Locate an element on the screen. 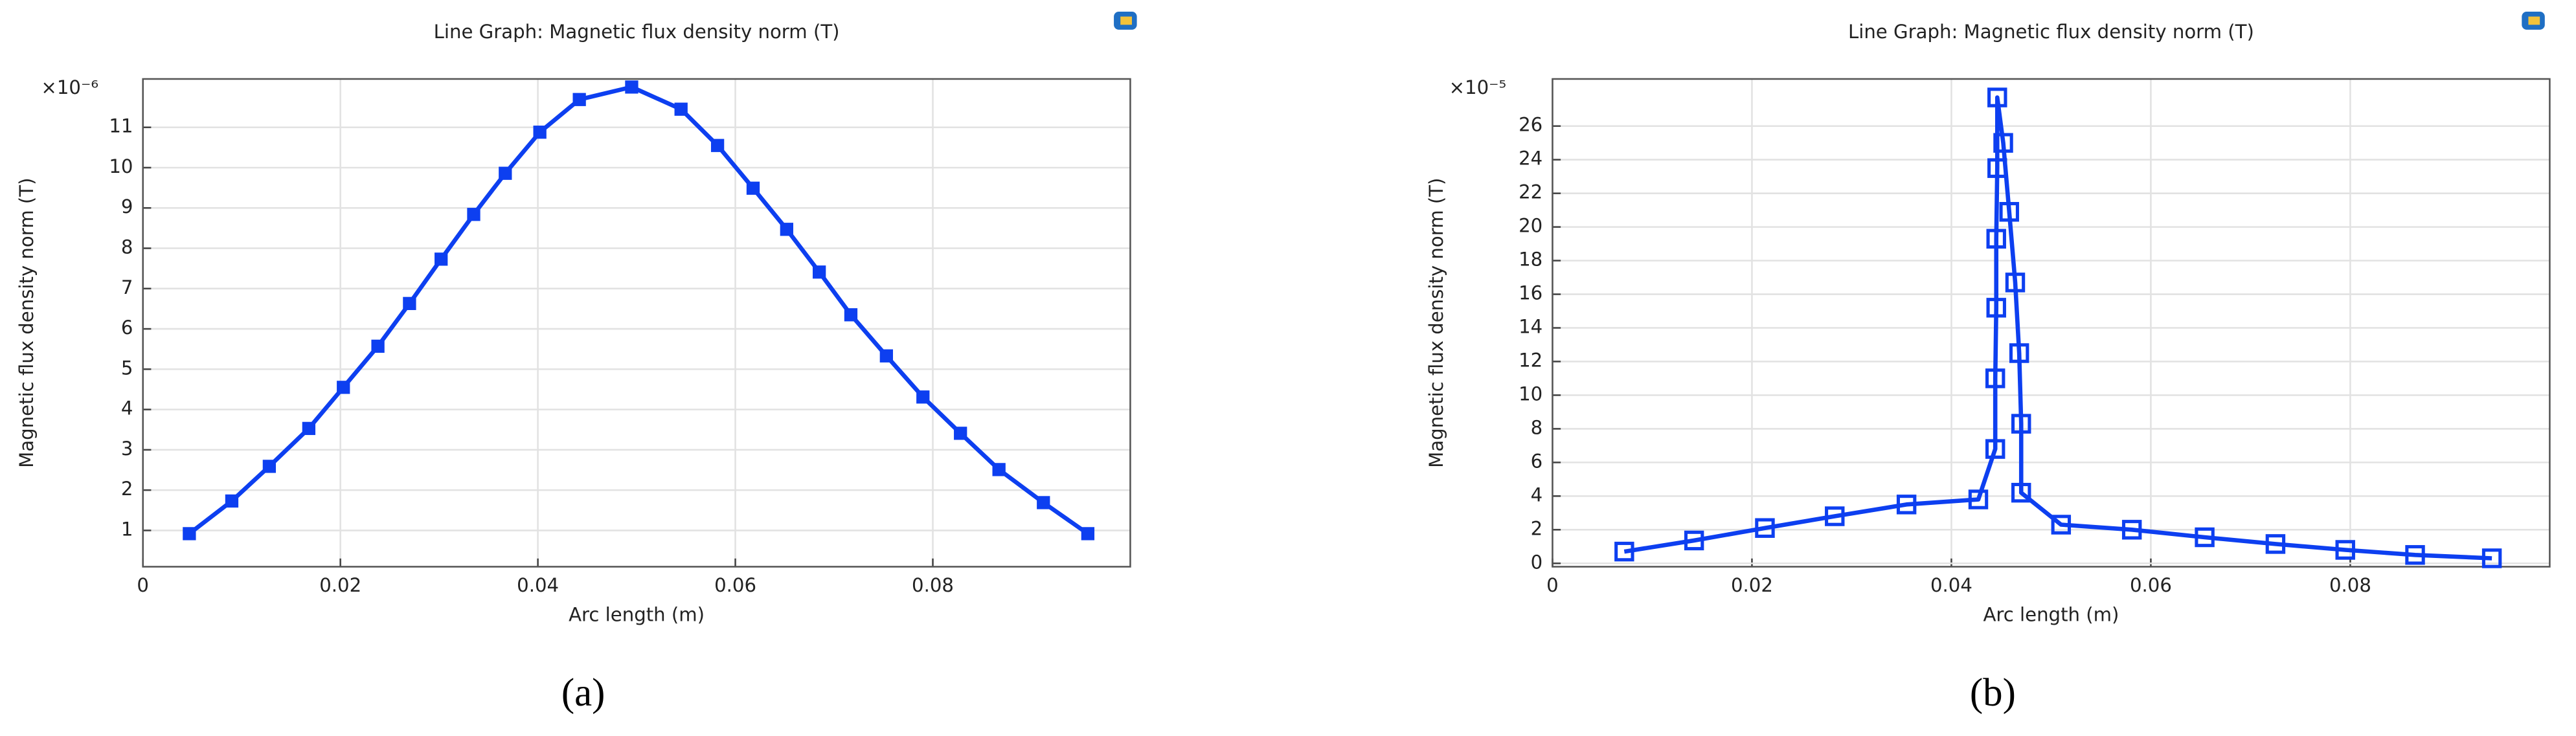 Image resolution: width=2576 pixels, height=736 pixels. y-multiplier: ×10⁻⁵ is located at coordinates (1478, 87).